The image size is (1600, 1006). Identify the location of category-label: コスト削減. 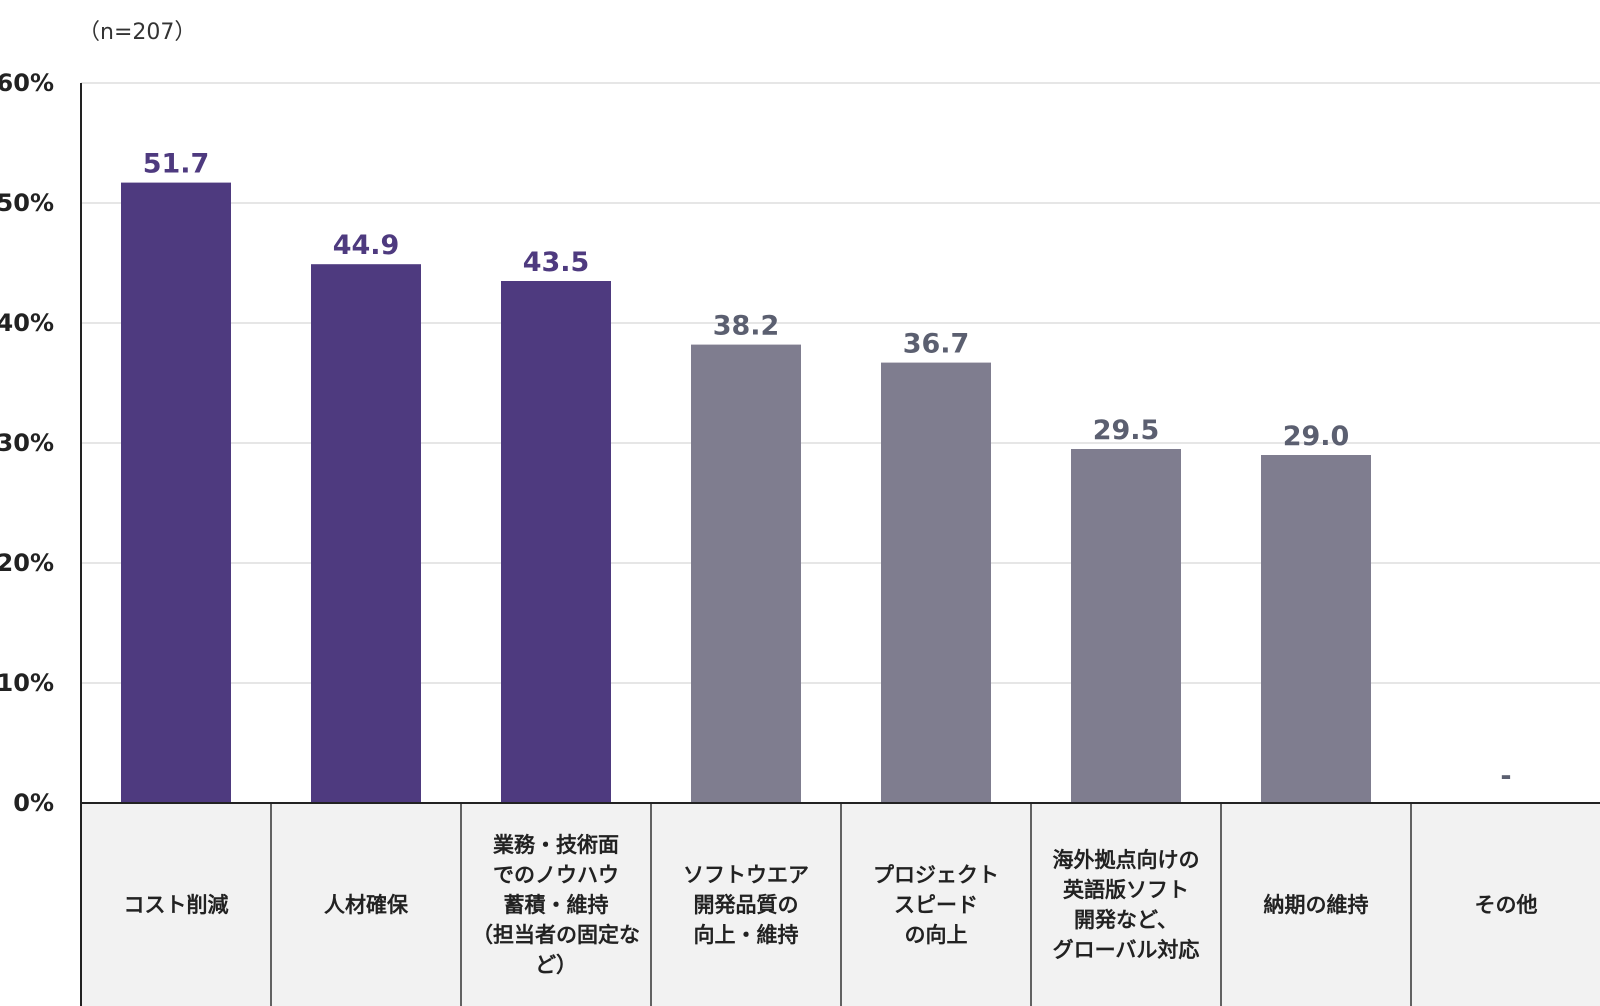
(176, 904).